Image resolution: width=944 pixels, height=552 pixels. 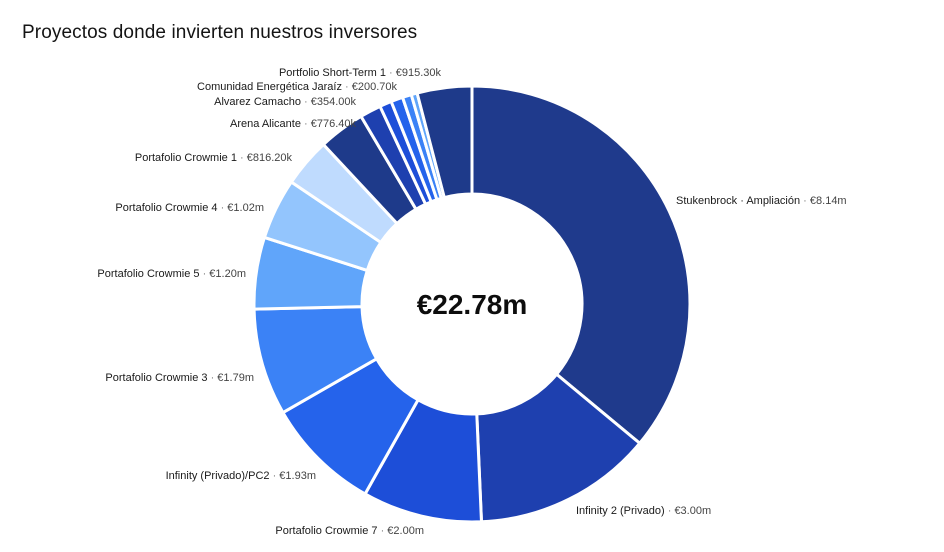 What do you see at coordinates (285, 102) in the screenshot?
I see `slice-label: Alvarez Camacho · €354.00k` at bounding box center [285, 102].